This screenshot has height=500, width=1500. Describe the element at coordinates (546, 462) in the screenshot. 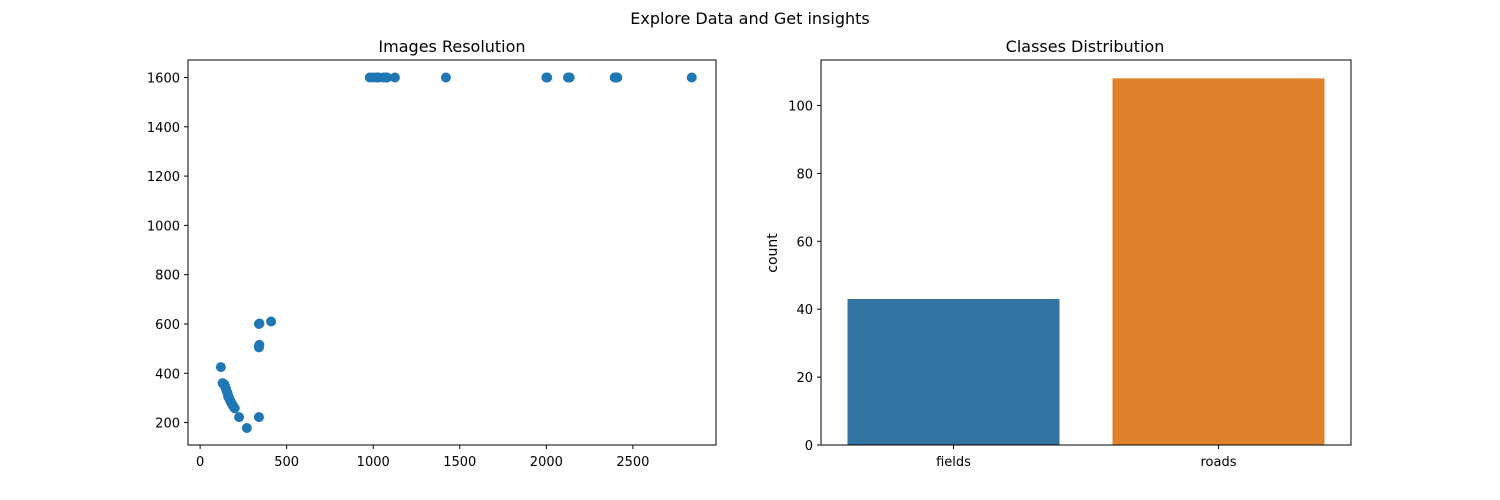

I see `scatter-x-tick-label: 2000` at that location.